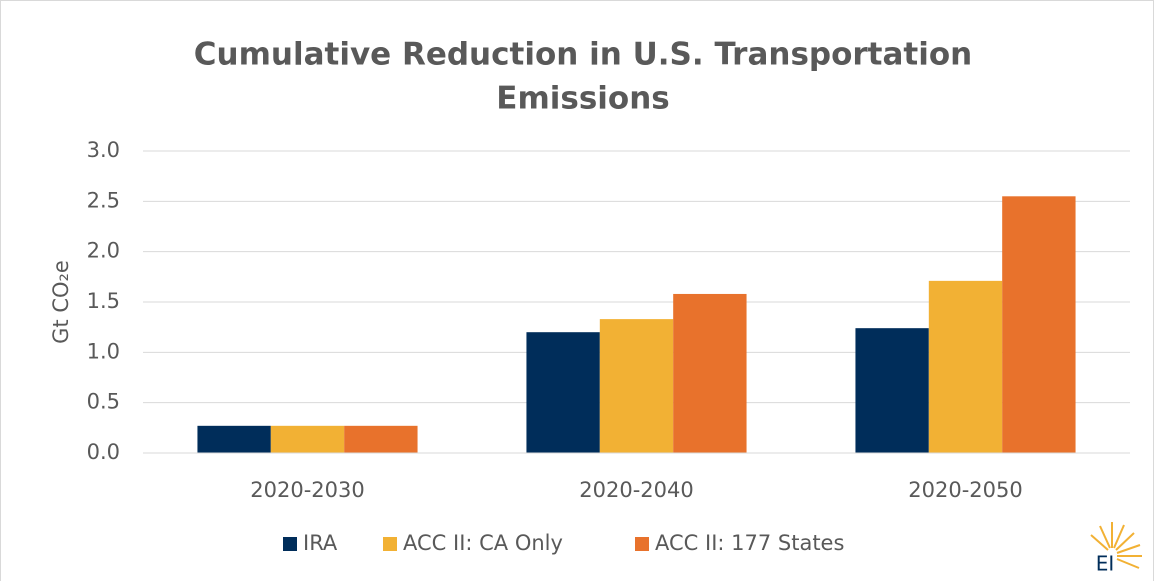 This screenshot has width=1154, height=581. Describe the element at coordinates (483, 543) in the screenshot. I see `legend-label: ACC II: CA Only` at that location.